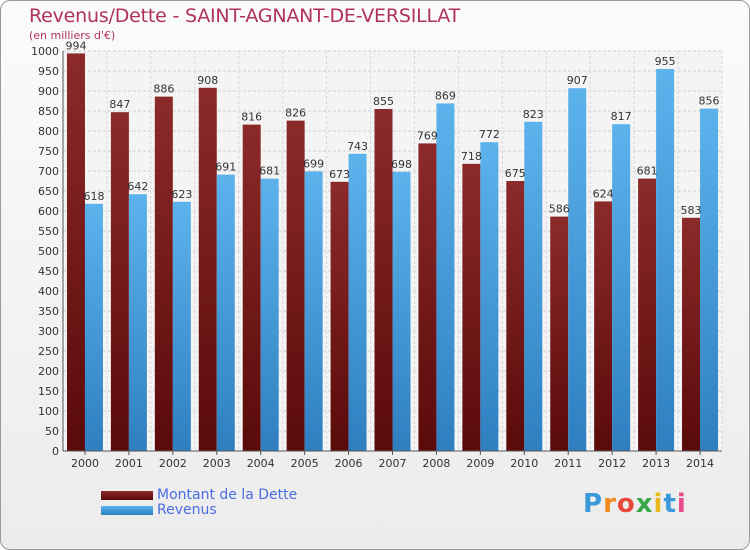 This screenshot has width=750, height=550. Describe the element at coordinates (45, 51) in the screenshot. I see `y-tick-label: 1000` at that location.